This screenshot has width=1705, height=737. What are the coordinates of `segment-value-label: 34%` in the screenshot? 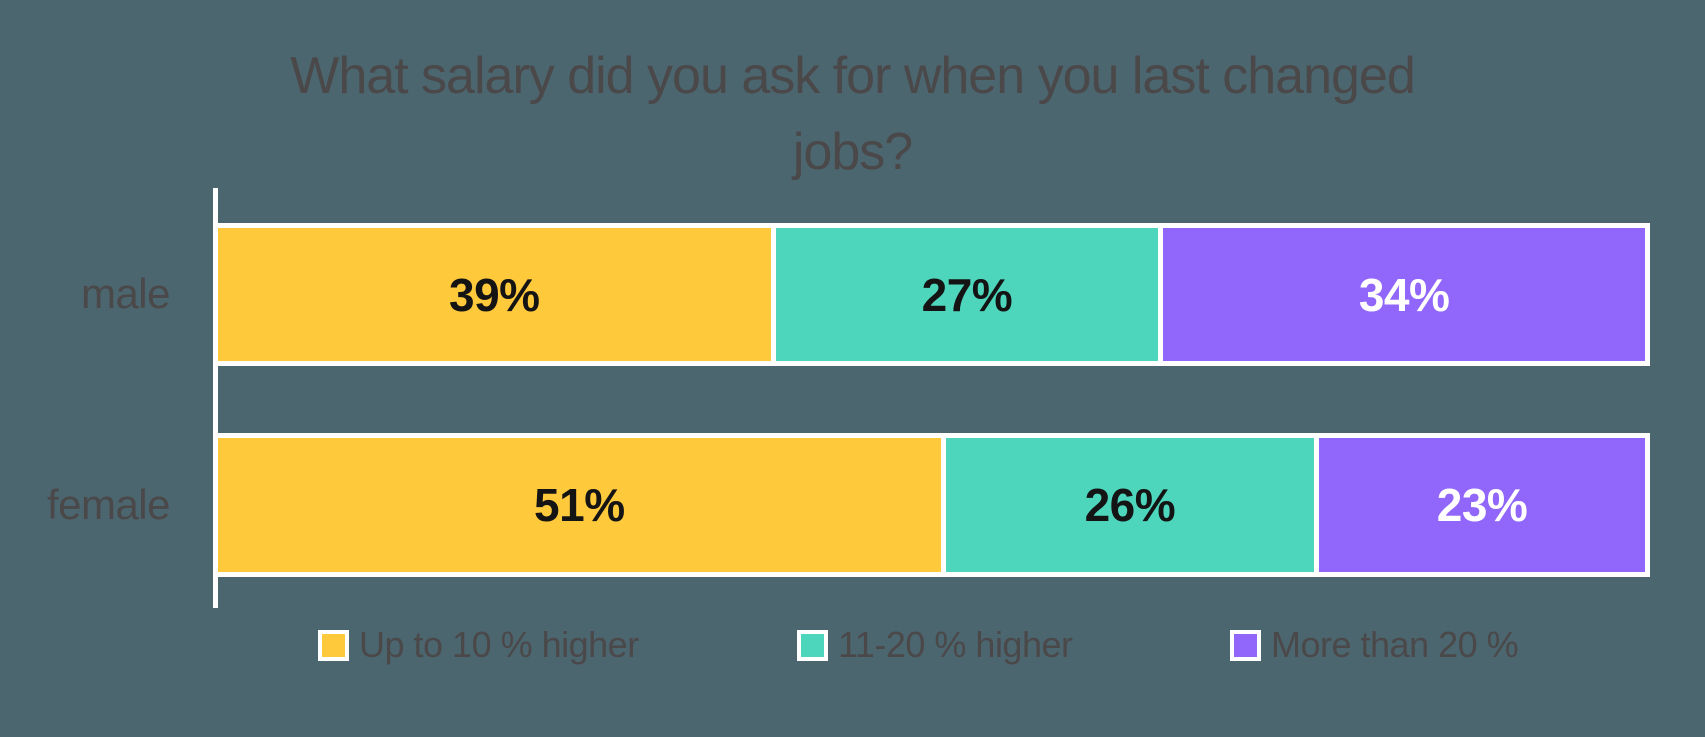 It's located at (1404, 294).